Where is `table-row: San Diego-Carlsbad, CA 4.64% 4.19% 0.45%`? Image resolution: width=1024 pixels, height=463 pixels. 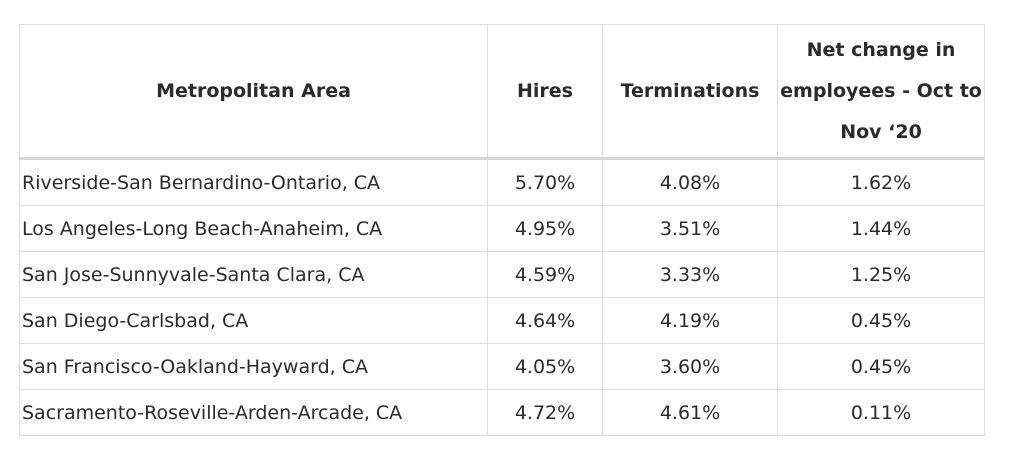
table-row: San Diego-Carlsbad, CA 4.64% 4.19% 0.45% is located at coordinates (502, 320).